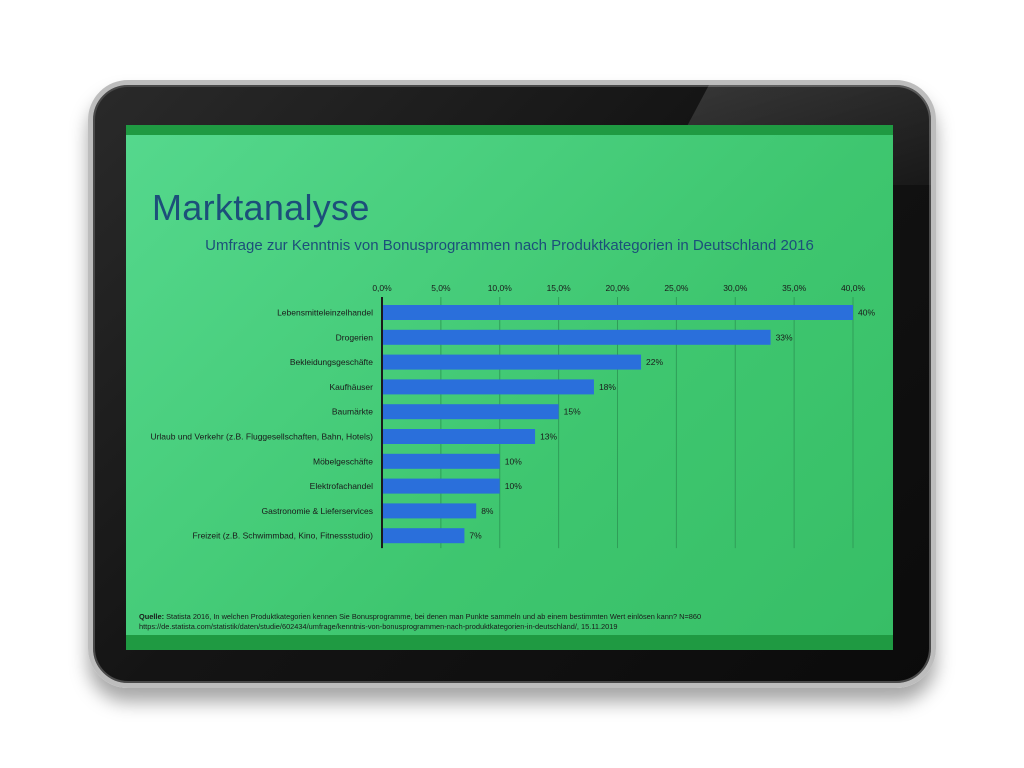 The width and height of the screenshot is (1024, 768). What do you see at coordinates (866, 313) in the screenshot?
I see `data-label: 40%` at bounding box center [866, 313].